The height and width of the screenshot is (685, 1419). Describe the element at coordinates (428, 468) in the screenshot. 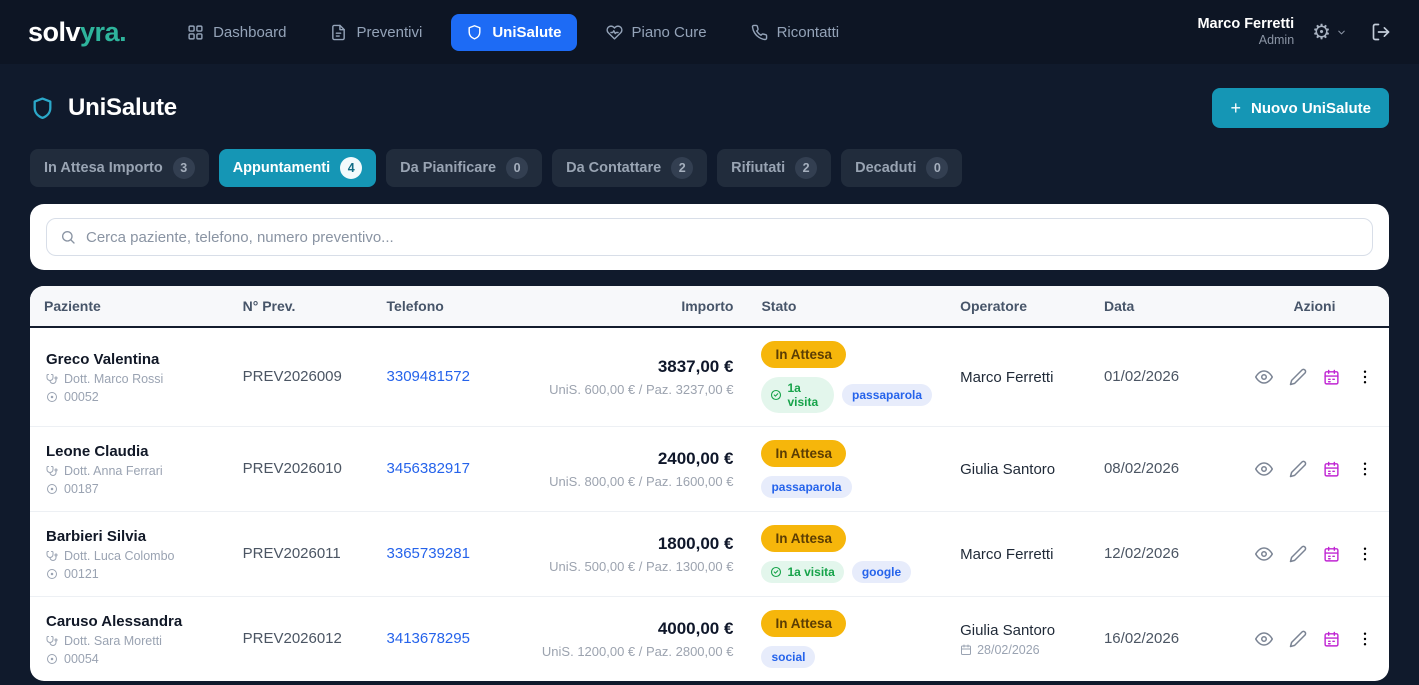

I see `phone-link: 3456382917` at that location.